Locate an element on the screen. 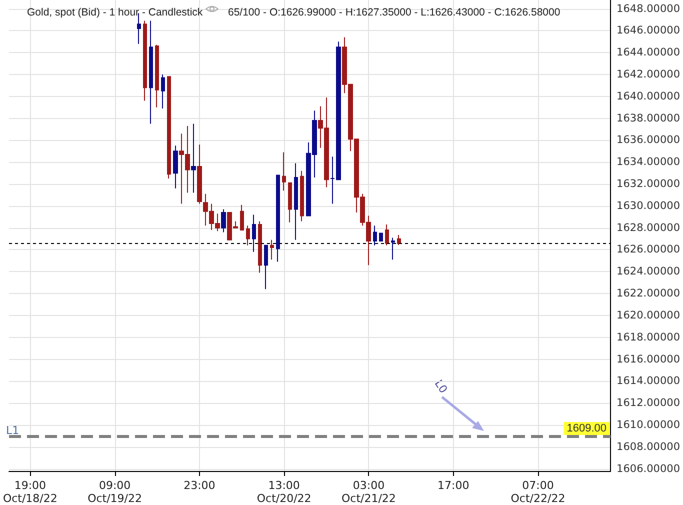 The image size is (683, 505). x-tick-label: 13:00 Oct/20/22 is located at coordinates (284, 492).